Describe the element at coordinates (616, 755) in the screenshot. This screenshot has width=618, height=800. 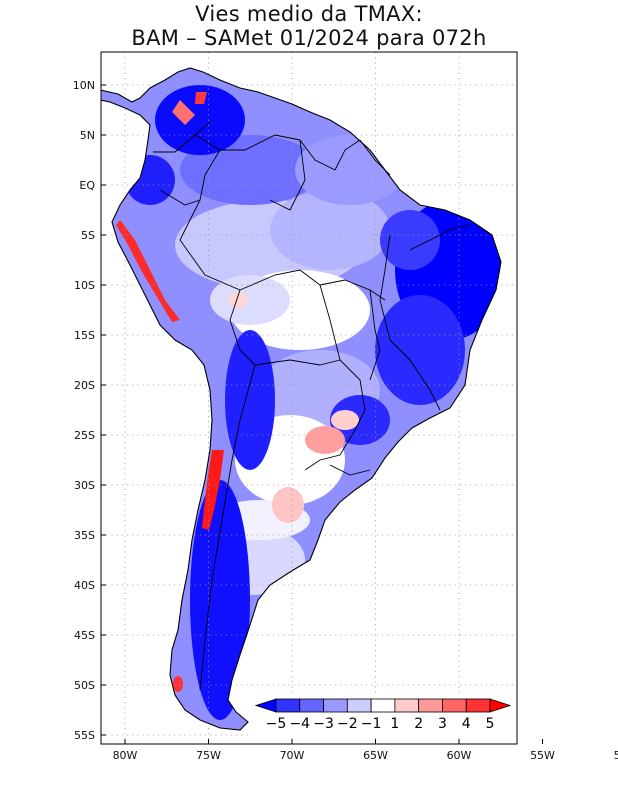
I see `lon-tick-label: 50W` at that location.